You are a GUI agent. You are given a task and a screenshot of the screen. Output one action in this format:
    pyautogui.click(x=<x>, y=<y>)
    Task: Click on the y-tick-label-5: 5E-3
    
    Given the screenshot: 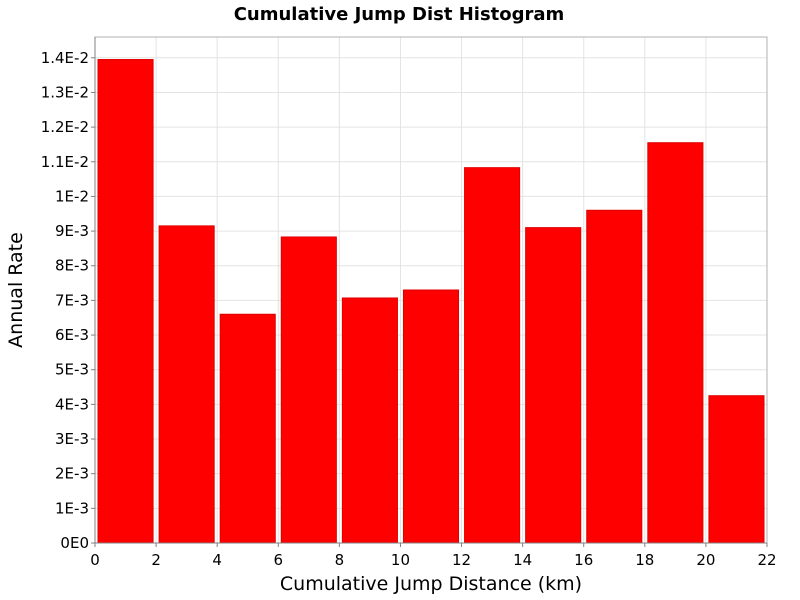 What is the action you would take?
    pyautogui.click(x=72, y=370)
    